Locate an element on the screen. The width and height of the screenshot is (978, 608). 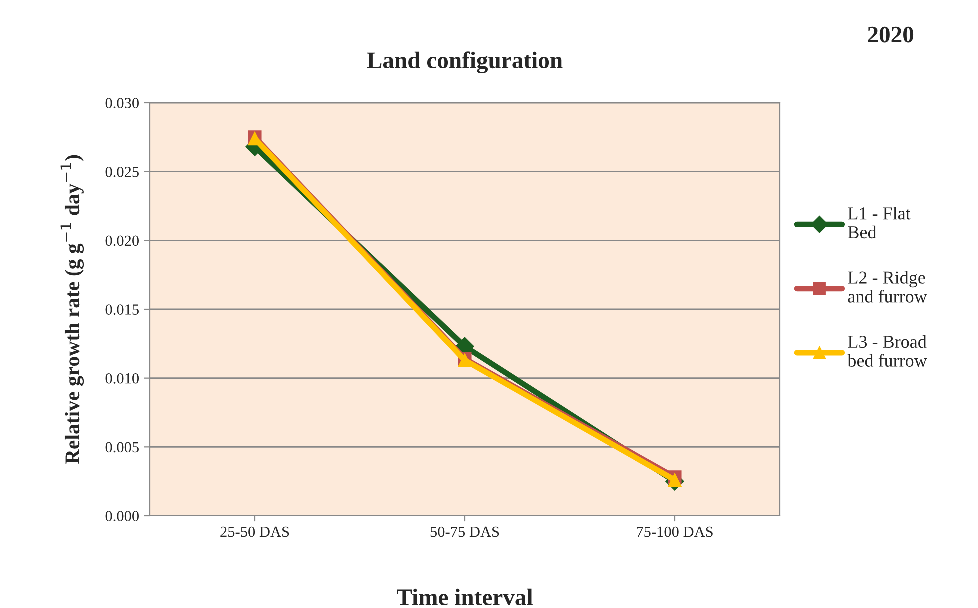
y-tick-label: 0.010 is located at coordinates (122, 378).